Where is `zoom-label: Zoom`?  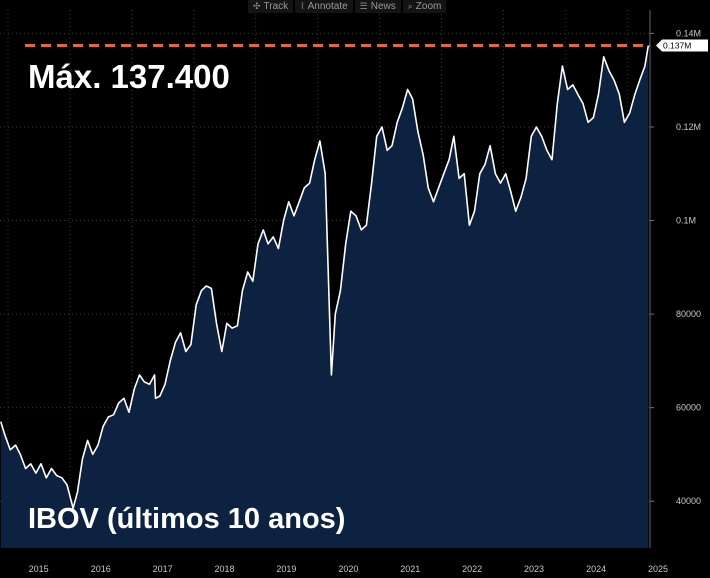 zoom-label: Zoom is located at coordinates (428, 6).